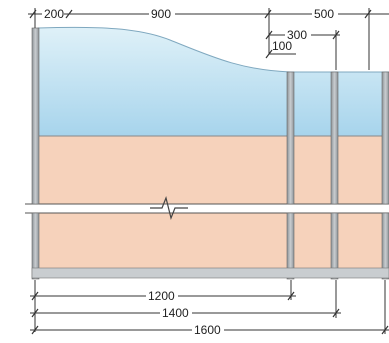 This screenshot has height=343, width=389. I want to click on break-symbol, so click(169, 208).